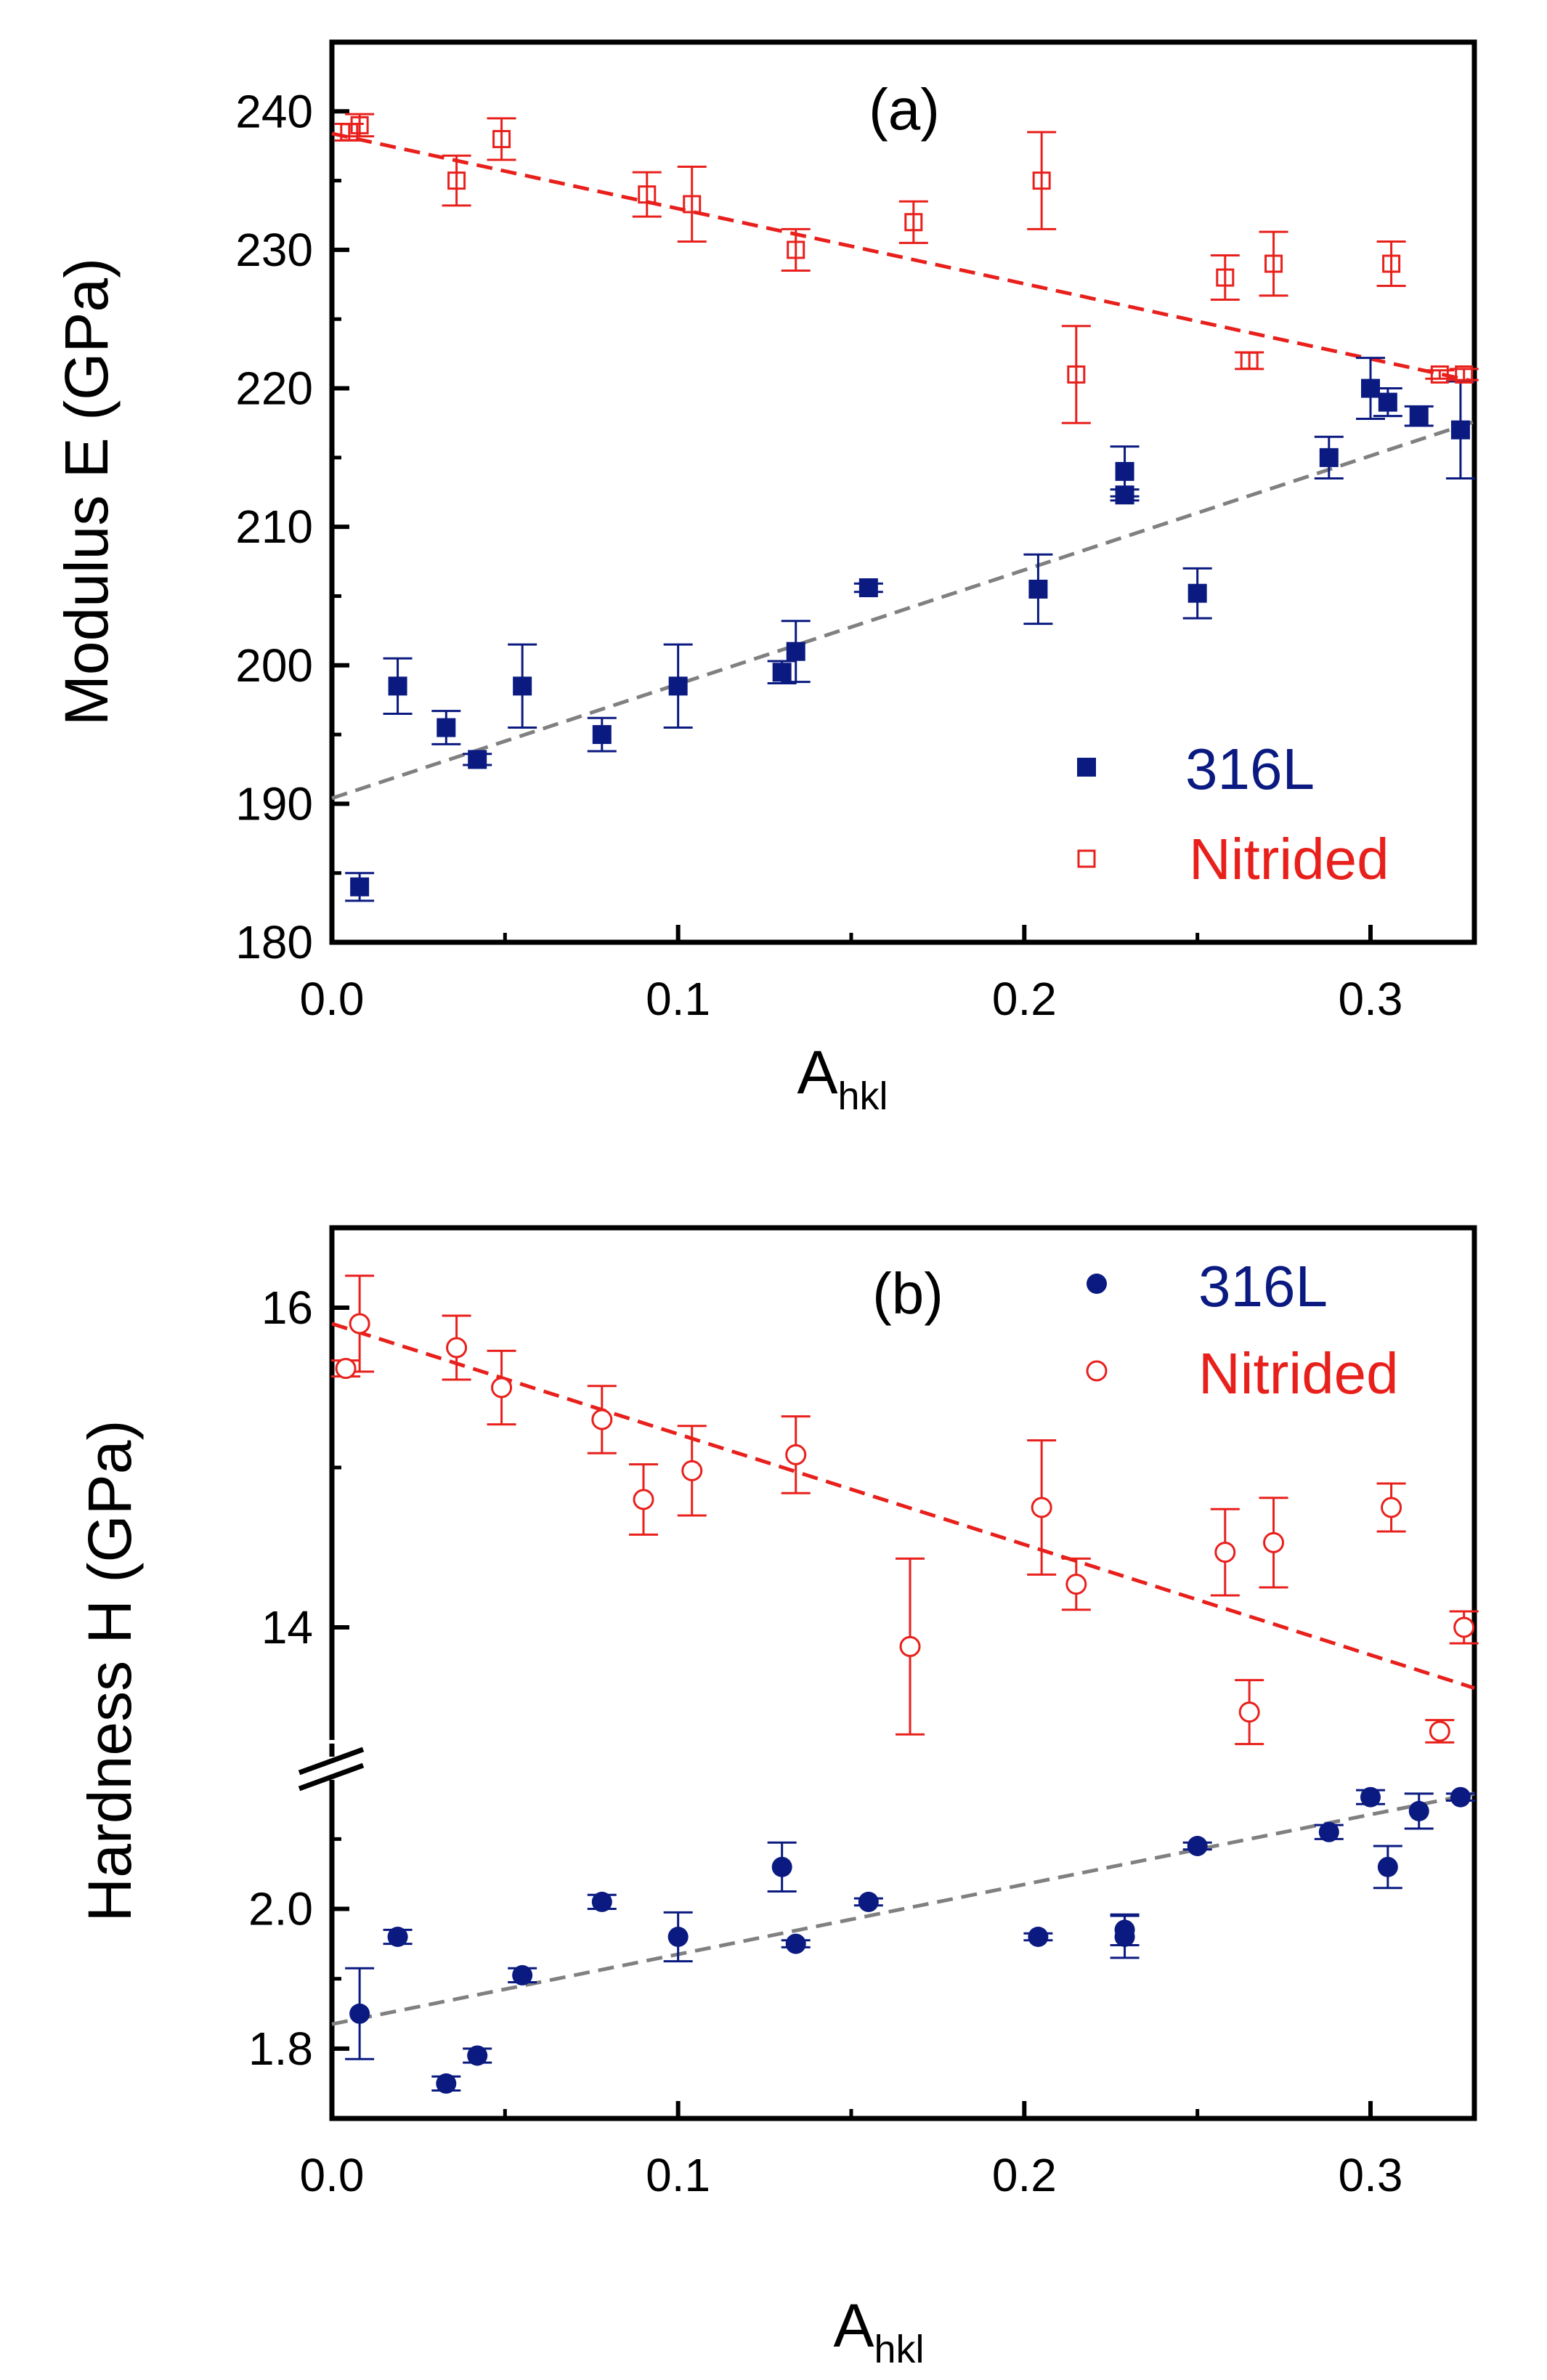 The height and width of the screenshot is (2380, 1547). I want to click on panel-a-y-tick-label: 230, so click(274, 250).